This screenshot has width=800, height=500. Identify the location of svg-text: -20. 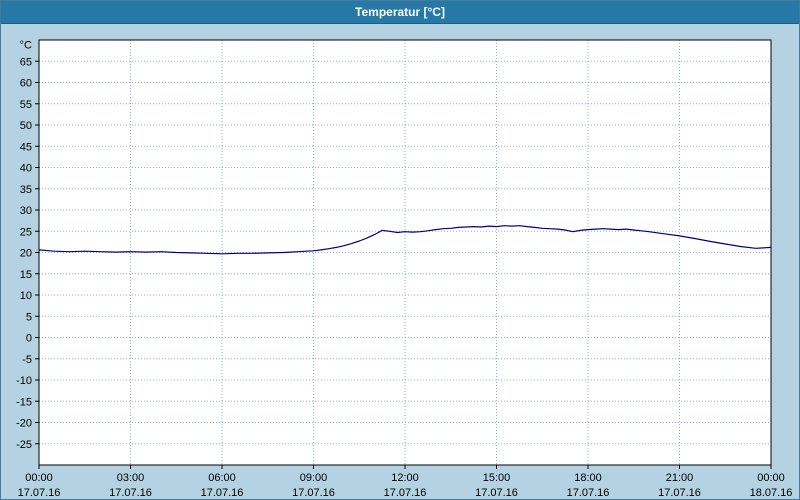
(24, 424).